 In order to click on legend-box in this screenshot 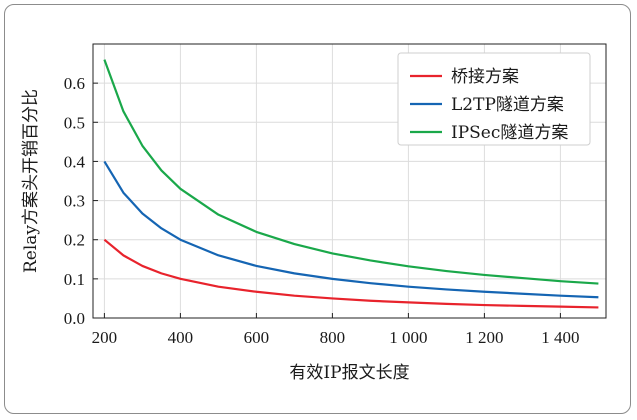, I will do `click(494, 99)`.